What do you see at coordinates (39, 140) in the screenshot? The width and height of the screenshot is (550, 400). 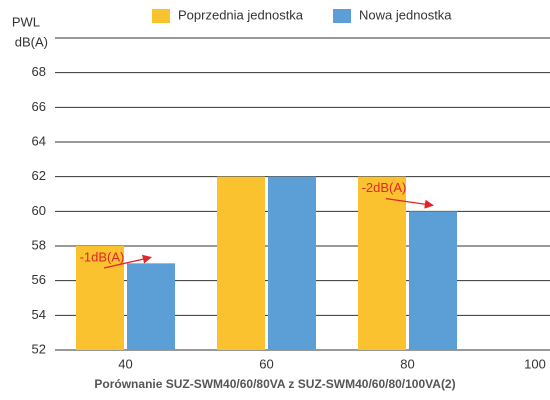 I see `y-tick-label: 64` at bounding box center [39, 140].